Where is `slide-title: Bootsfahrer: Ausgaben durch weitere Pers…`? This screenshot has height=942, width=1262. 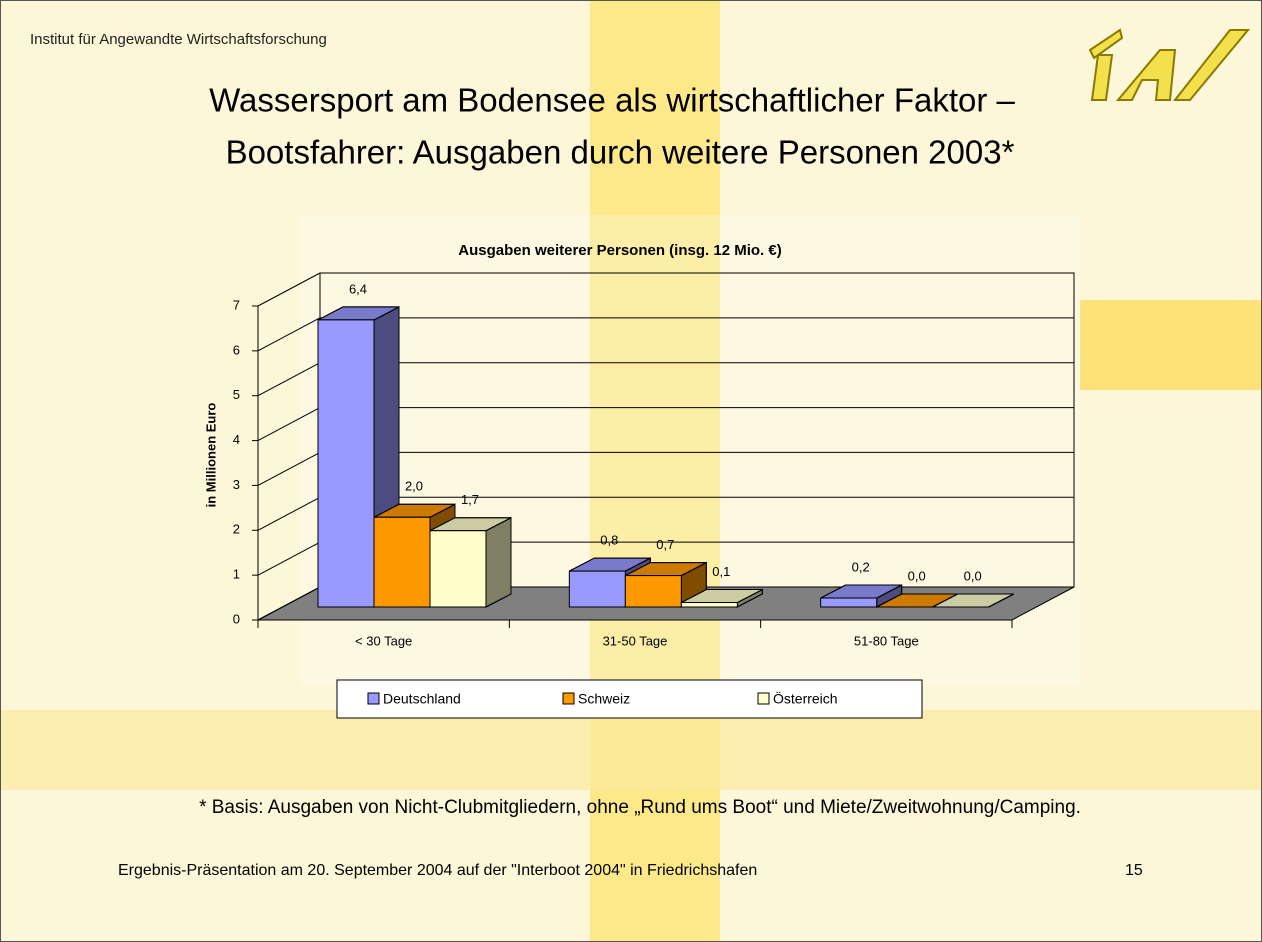
slide-title: Bootsfahrer: Ausgaben durch weitere Pers… is located at coordinates (620, 152).